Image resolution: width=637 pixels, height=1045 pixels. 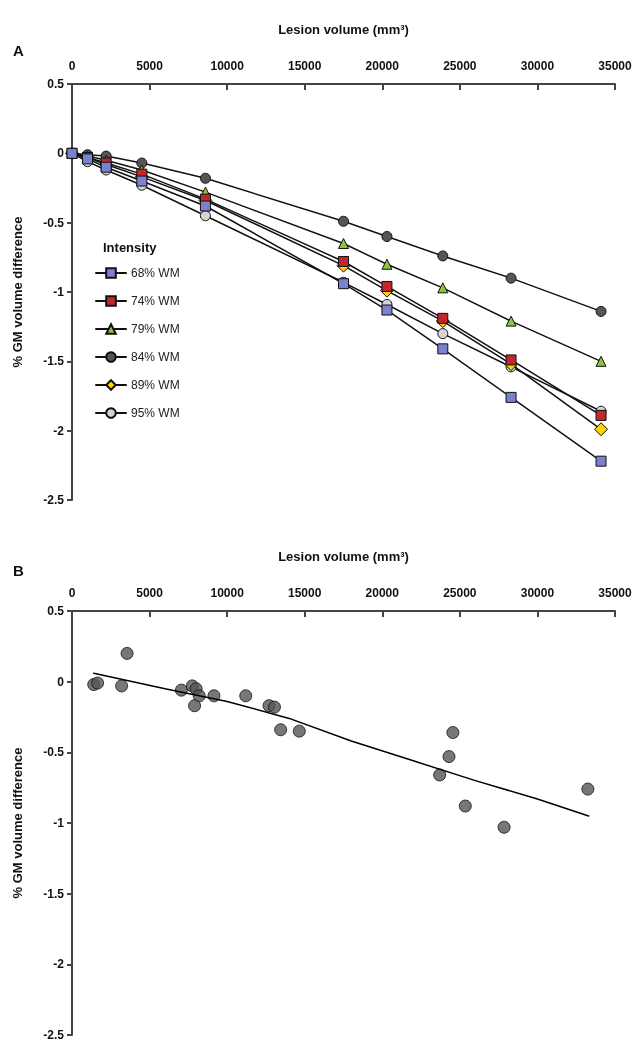 I want to click on legend-title: Intensity, so click(x=130, y=247).